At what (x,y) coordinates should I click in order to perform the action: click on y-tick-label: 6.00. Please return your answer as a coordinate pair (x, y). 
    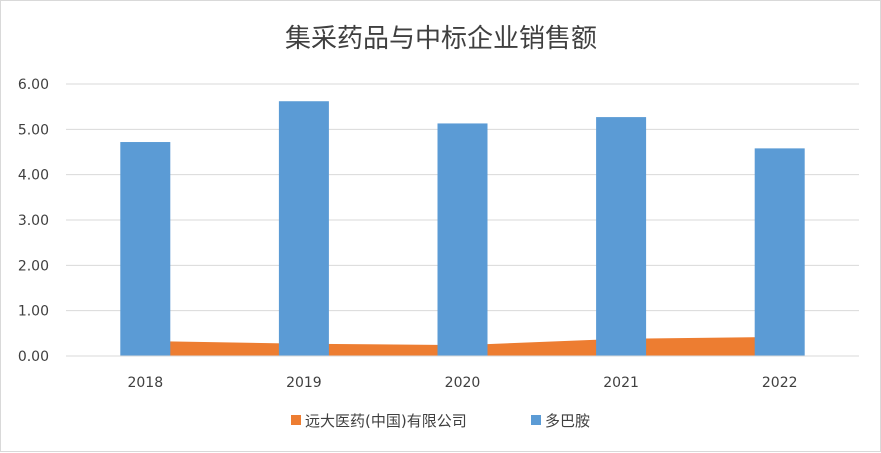
    Looking at the image, I should click on (33, 85).